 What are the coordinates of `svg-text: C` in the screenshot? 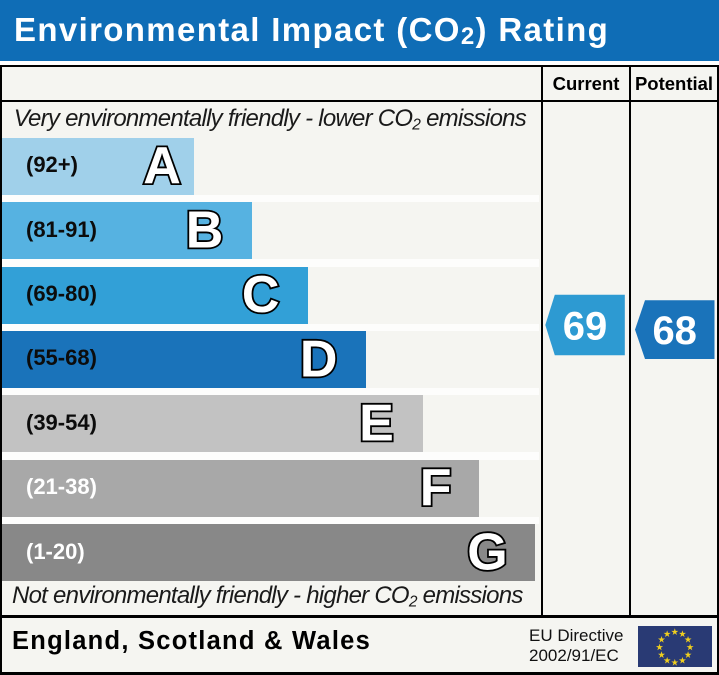 It's located at (261, 295).